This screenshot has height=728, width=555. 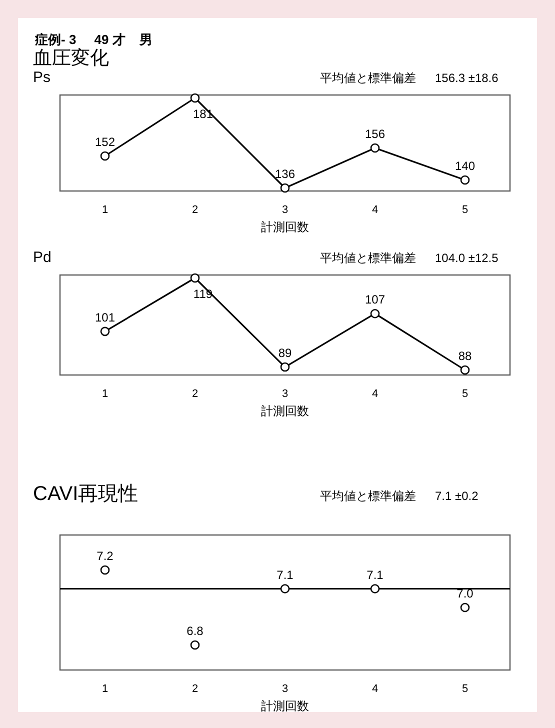 What do you see at coordinates (465, 166) in the screenshot?
I see `data-label: 140` at bounding box center [465, 166].